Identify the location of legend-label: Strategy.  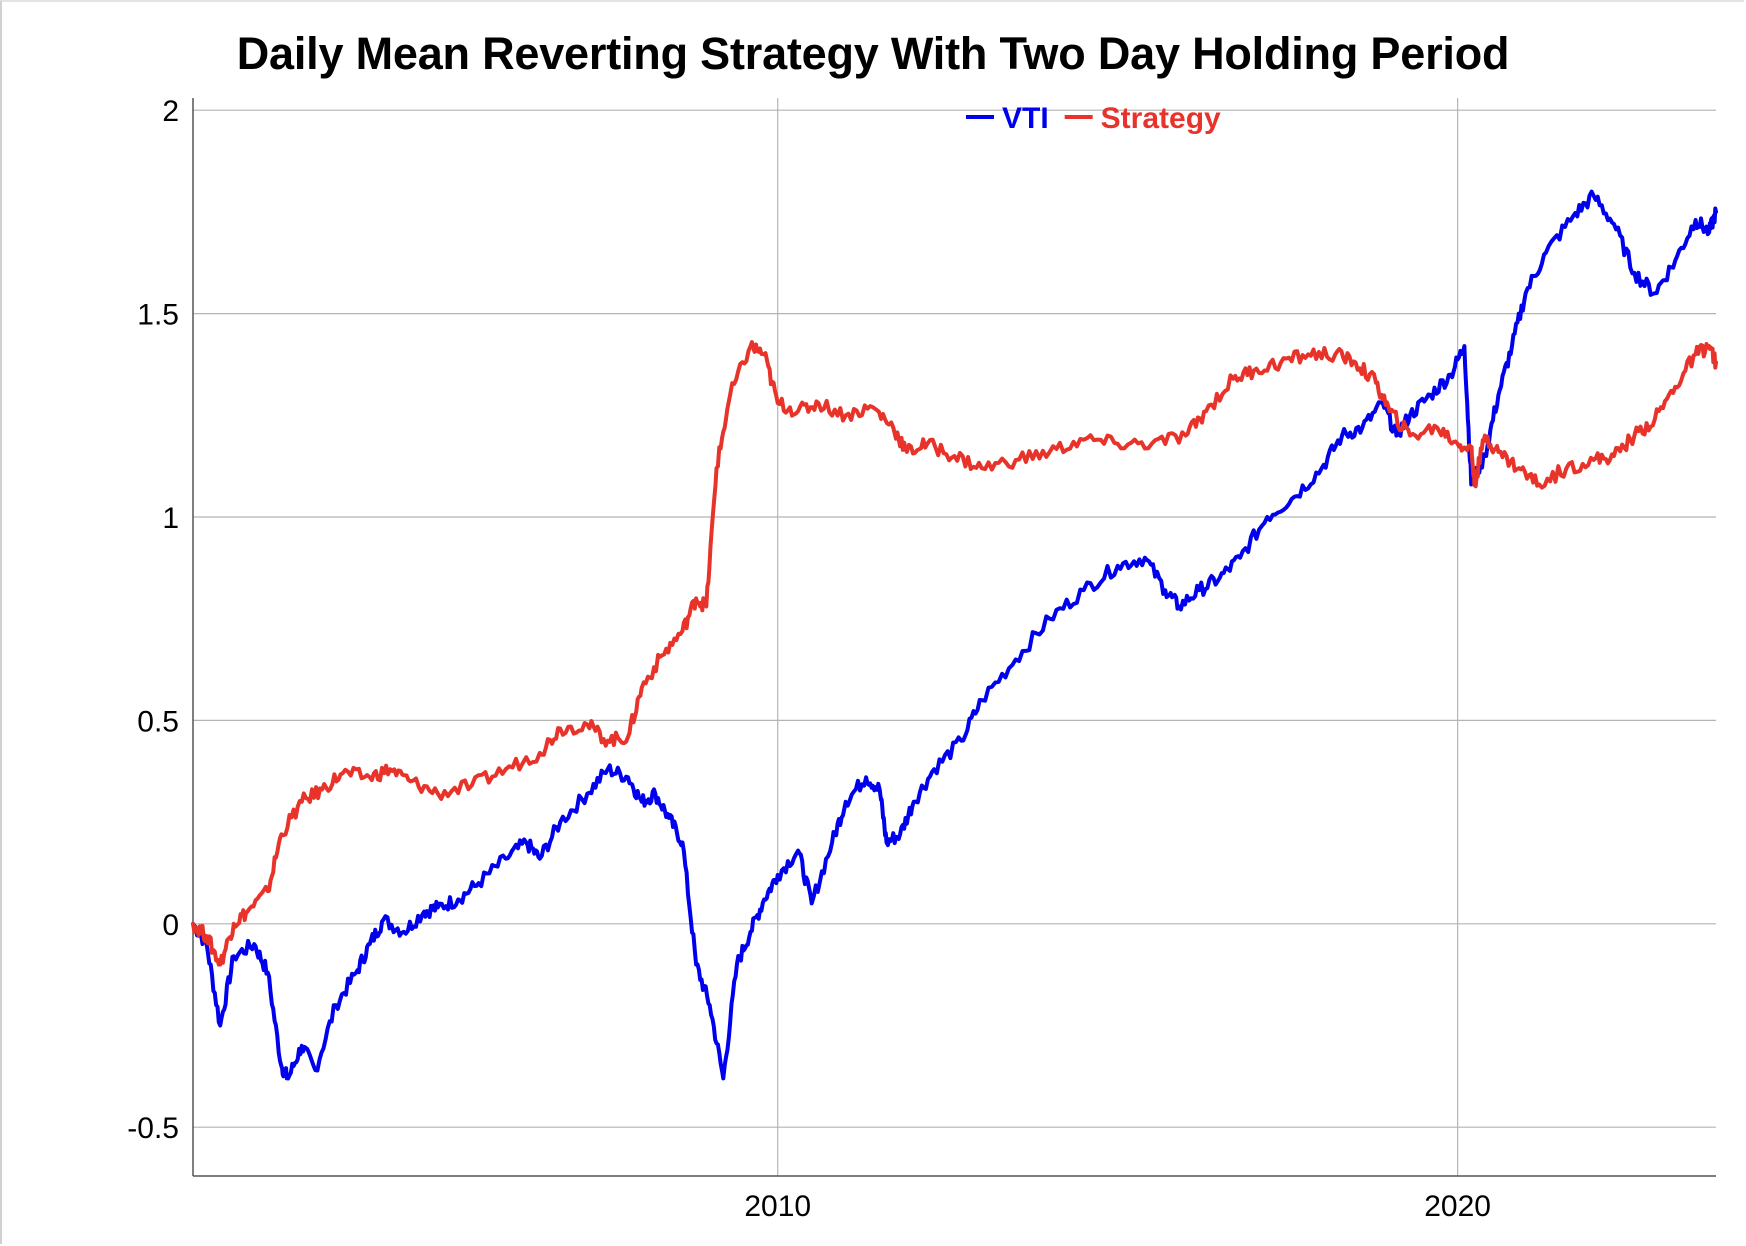
(1161, 118).